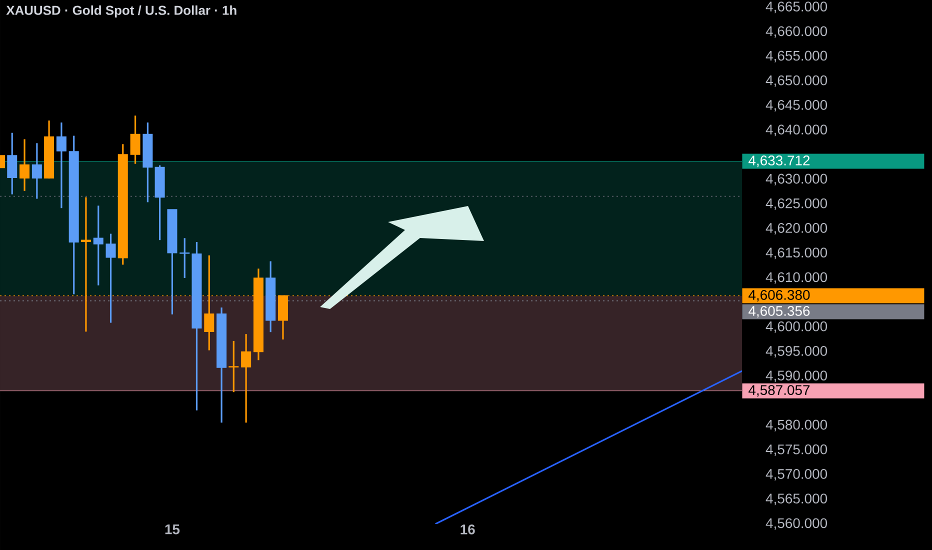  Describe the element at coordinates (797, 106) in the screenshot. I see `y-tick-label: 4,645.000` at that location.